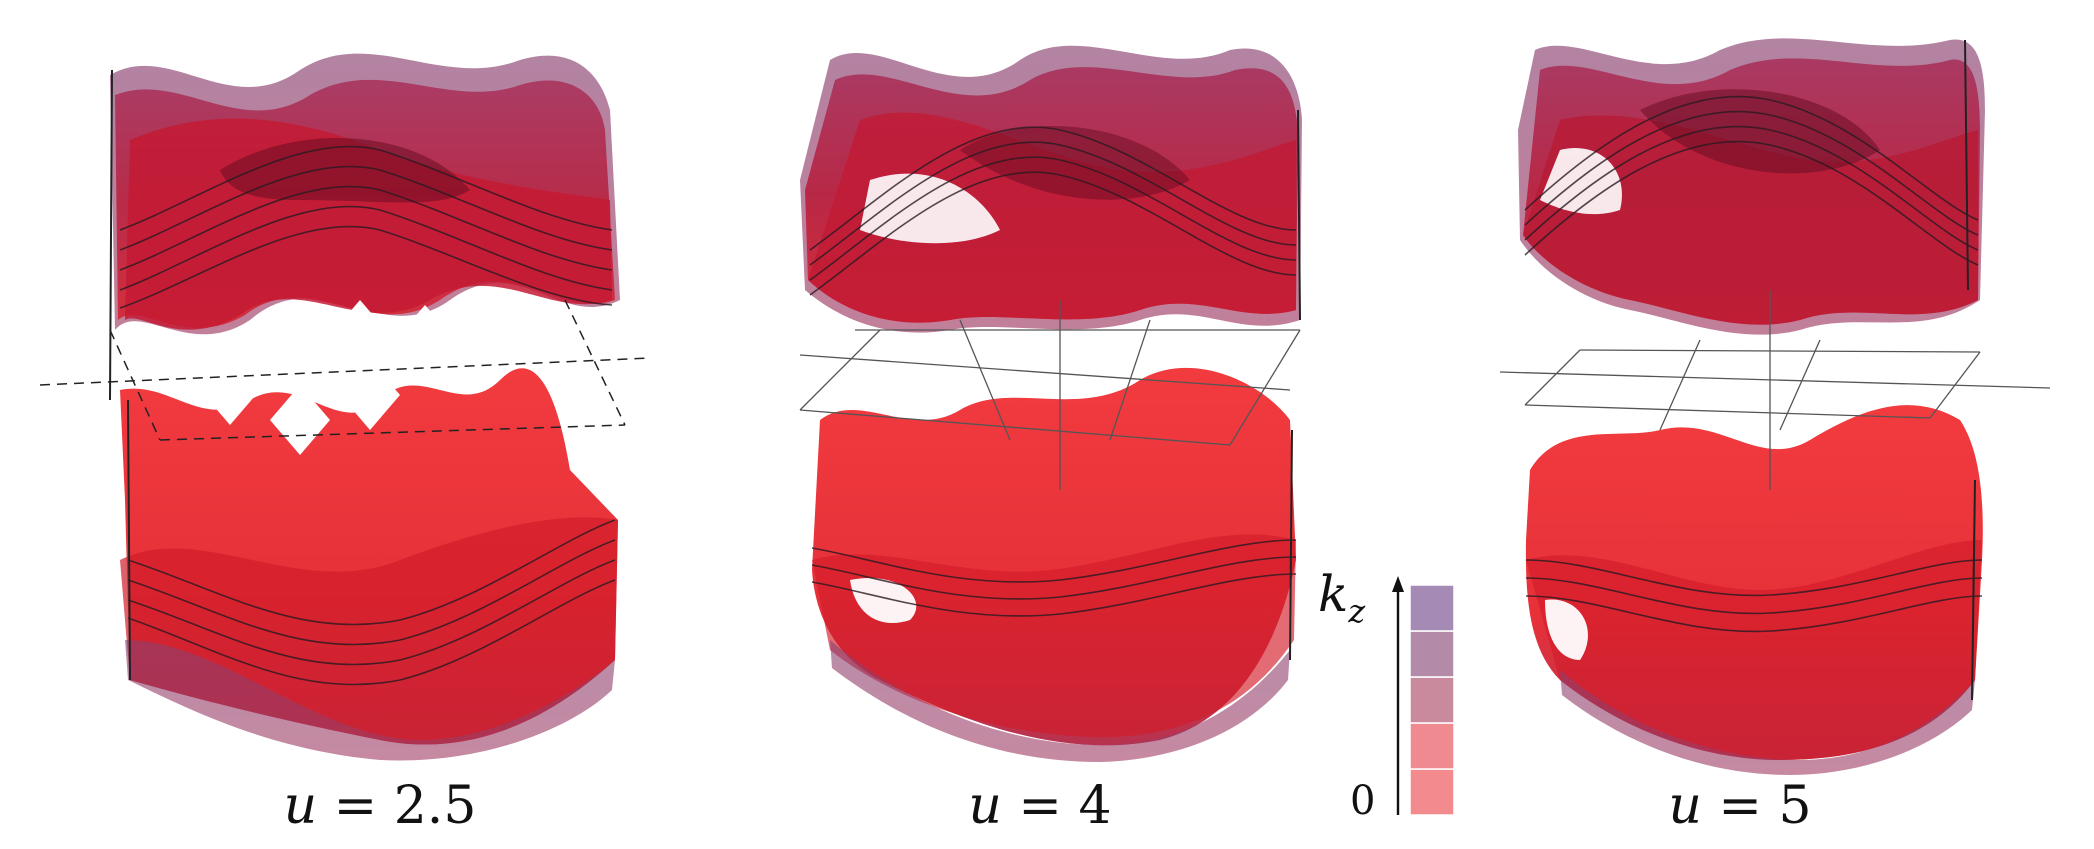 Image resolution: width=2094 pixels, height=849 pixels. Describe the element at coordinates (1050, 395) in the screenshot. I see `panel-2-plane` at that location.